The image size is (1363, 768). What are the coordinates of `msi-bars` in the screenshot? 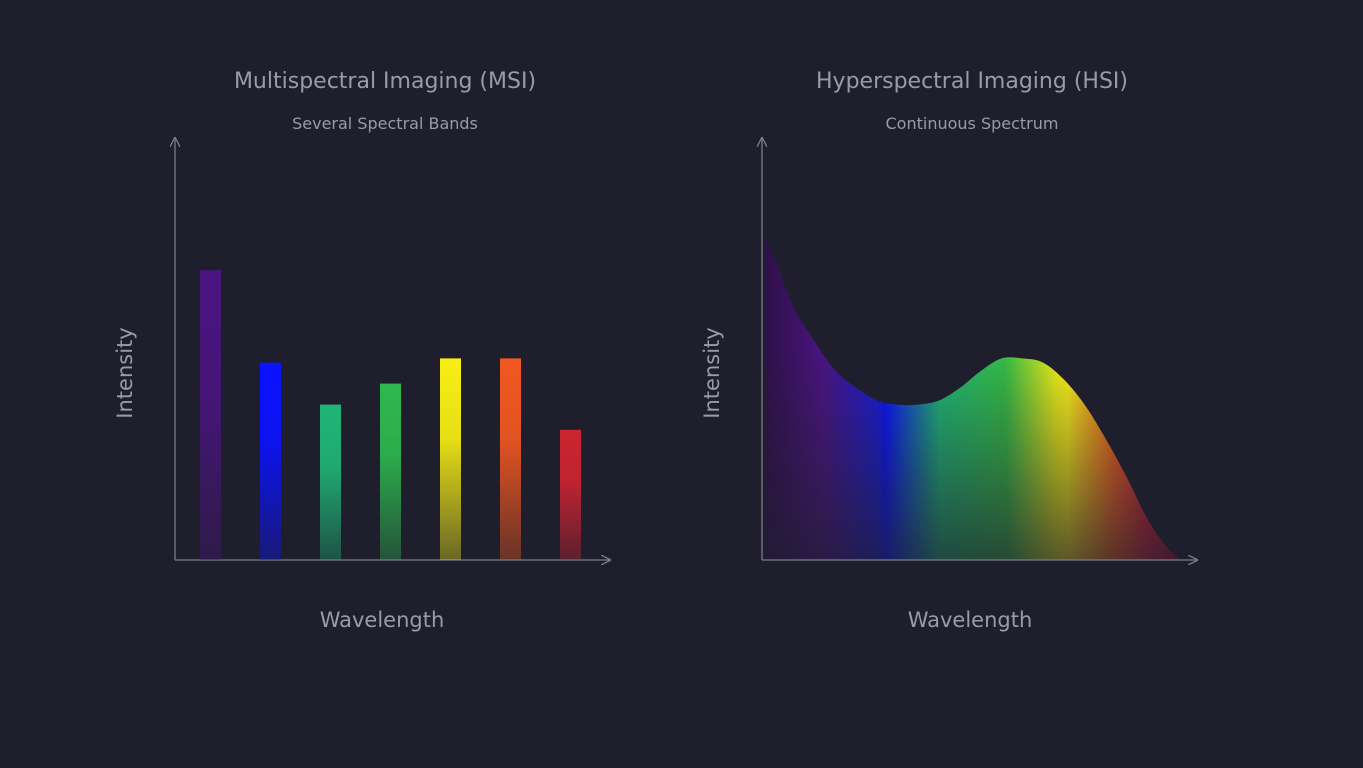 It's located at (390, 415).